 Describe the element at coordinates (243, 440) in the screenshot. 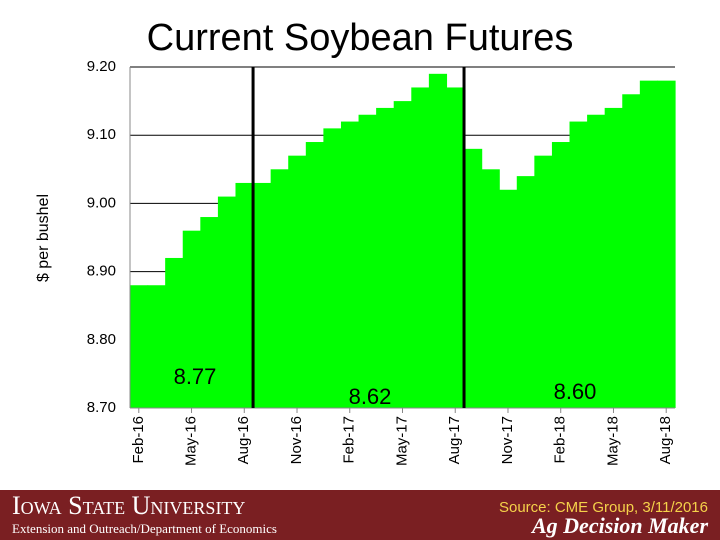

I see `x-tick-label: Aug-16` at that location.